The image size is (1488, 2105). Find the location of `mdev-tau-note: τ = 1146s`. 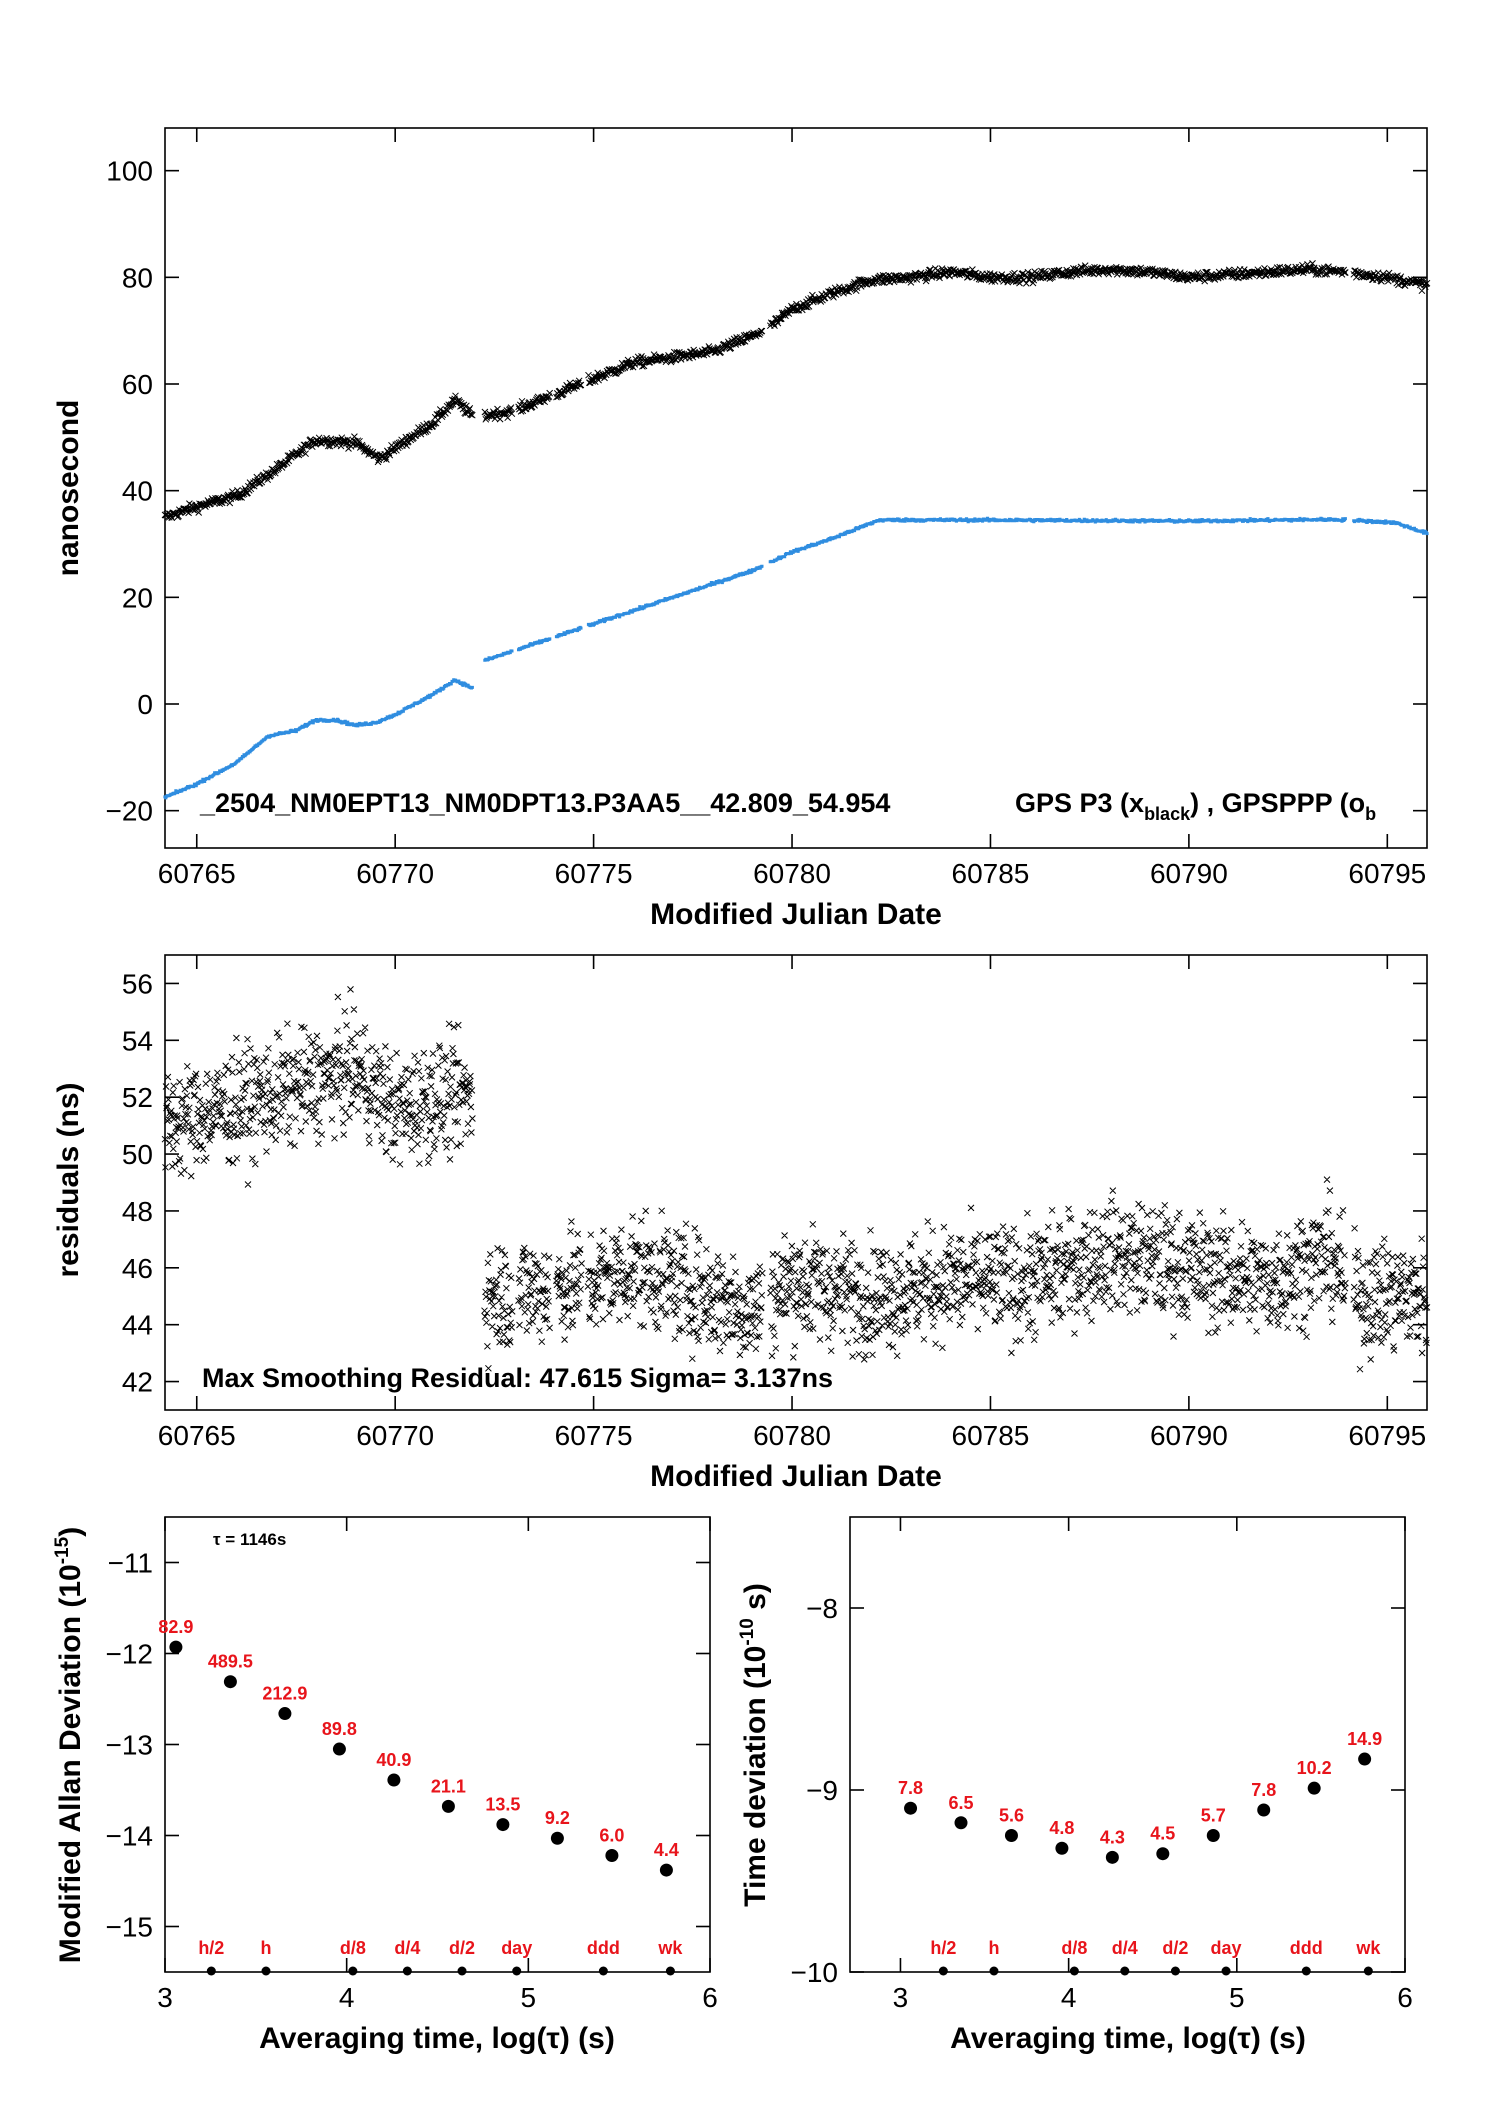

mdev-tau-note: τ = 1146s is located at coordinates (249, 1539).